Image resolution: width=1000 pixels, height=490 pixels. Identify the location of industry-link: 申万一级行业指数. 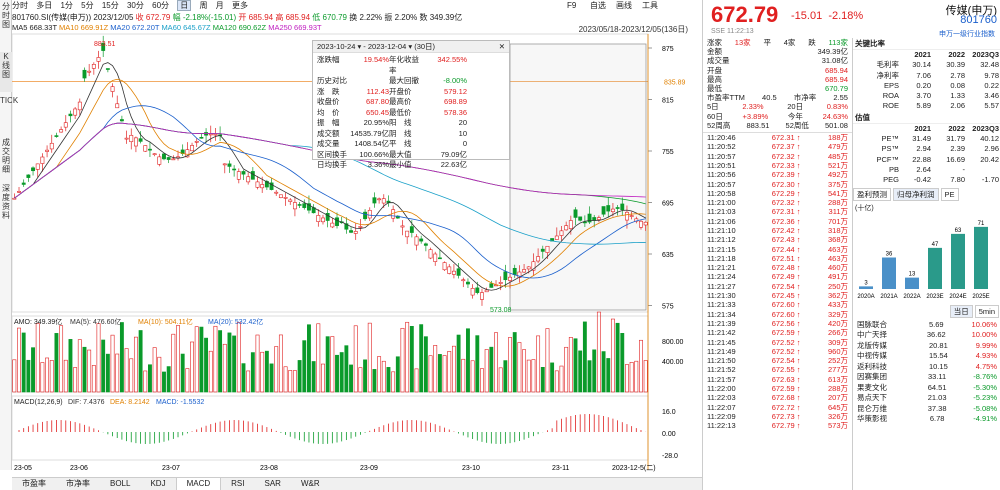
(967, 34).